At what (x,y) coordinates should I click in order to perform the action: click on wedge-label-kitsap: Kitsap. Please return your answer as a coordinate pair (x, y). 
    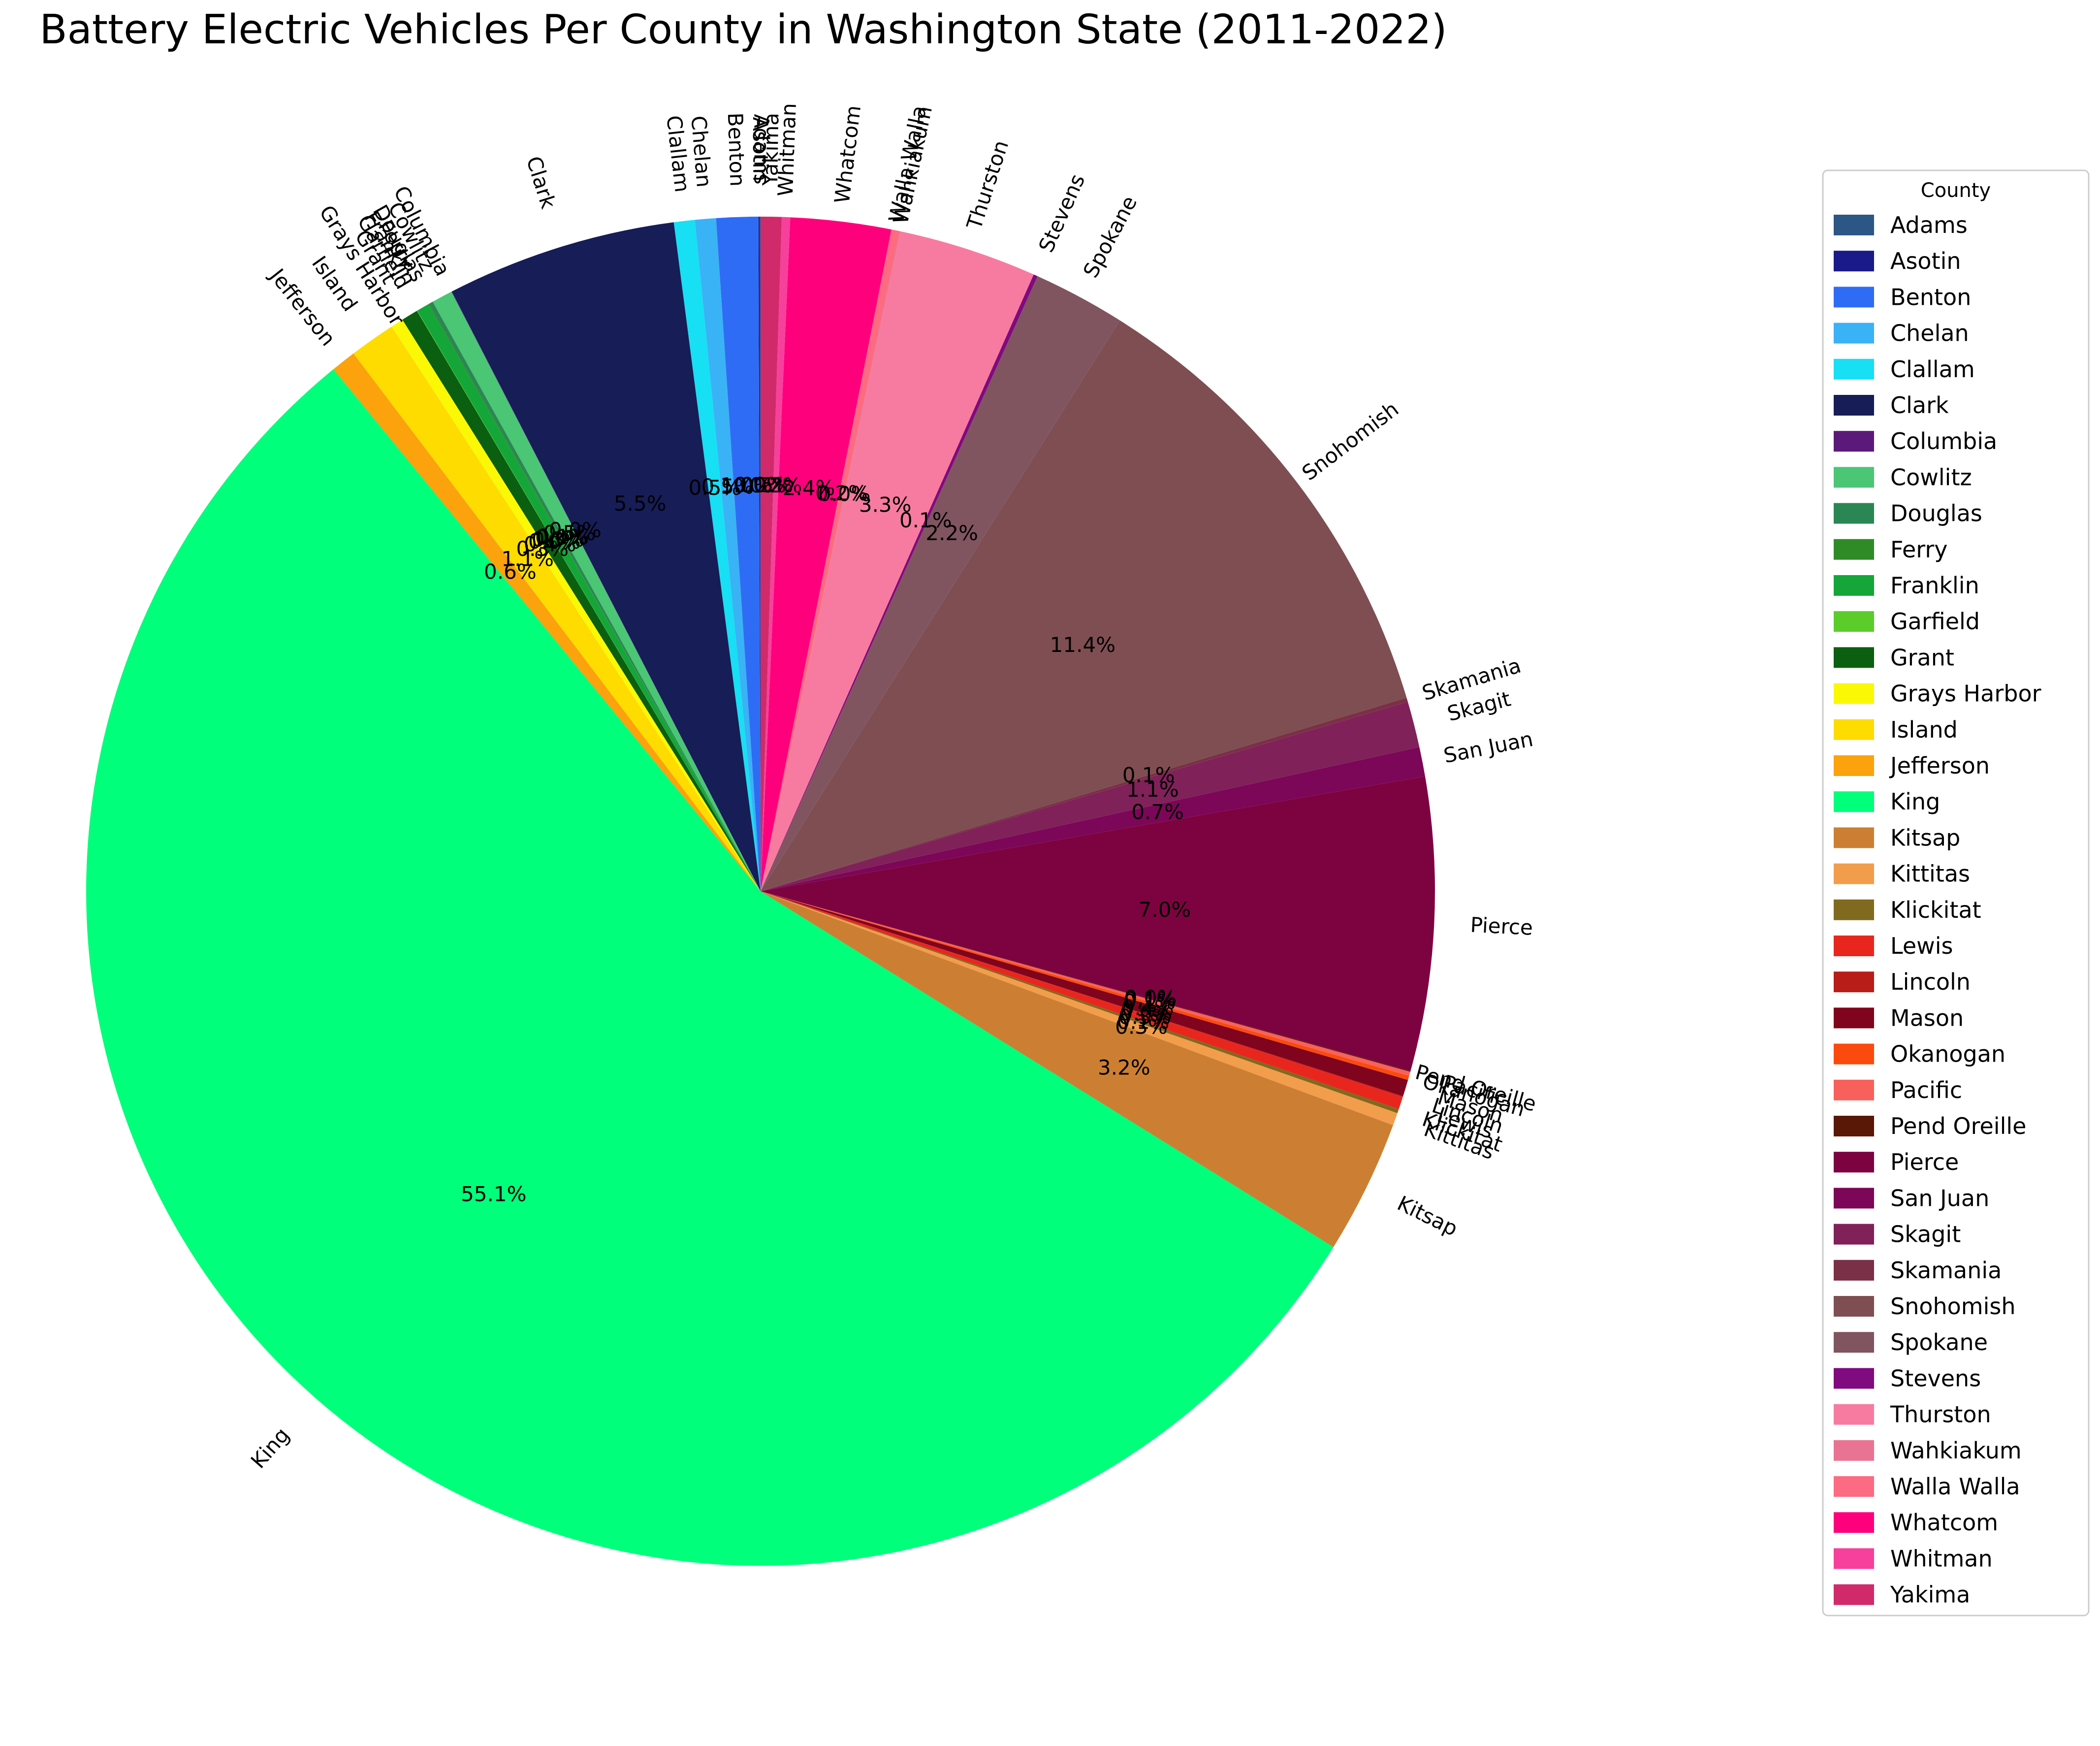
    Looking at the image, I should click on (1428, 1216).